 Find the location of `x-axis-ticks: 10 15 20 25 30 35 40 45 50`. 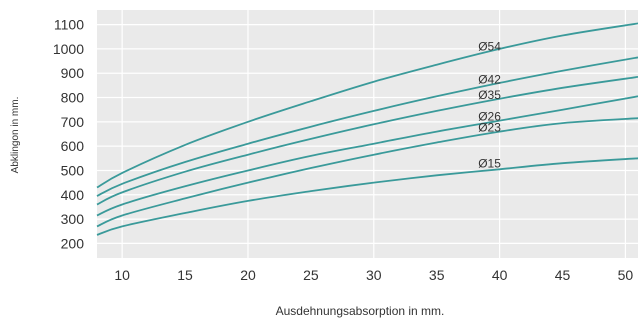

x-axis-ticks: 10 15 20 25 30 35 40 45 50 is located at coordinates (373, 275).